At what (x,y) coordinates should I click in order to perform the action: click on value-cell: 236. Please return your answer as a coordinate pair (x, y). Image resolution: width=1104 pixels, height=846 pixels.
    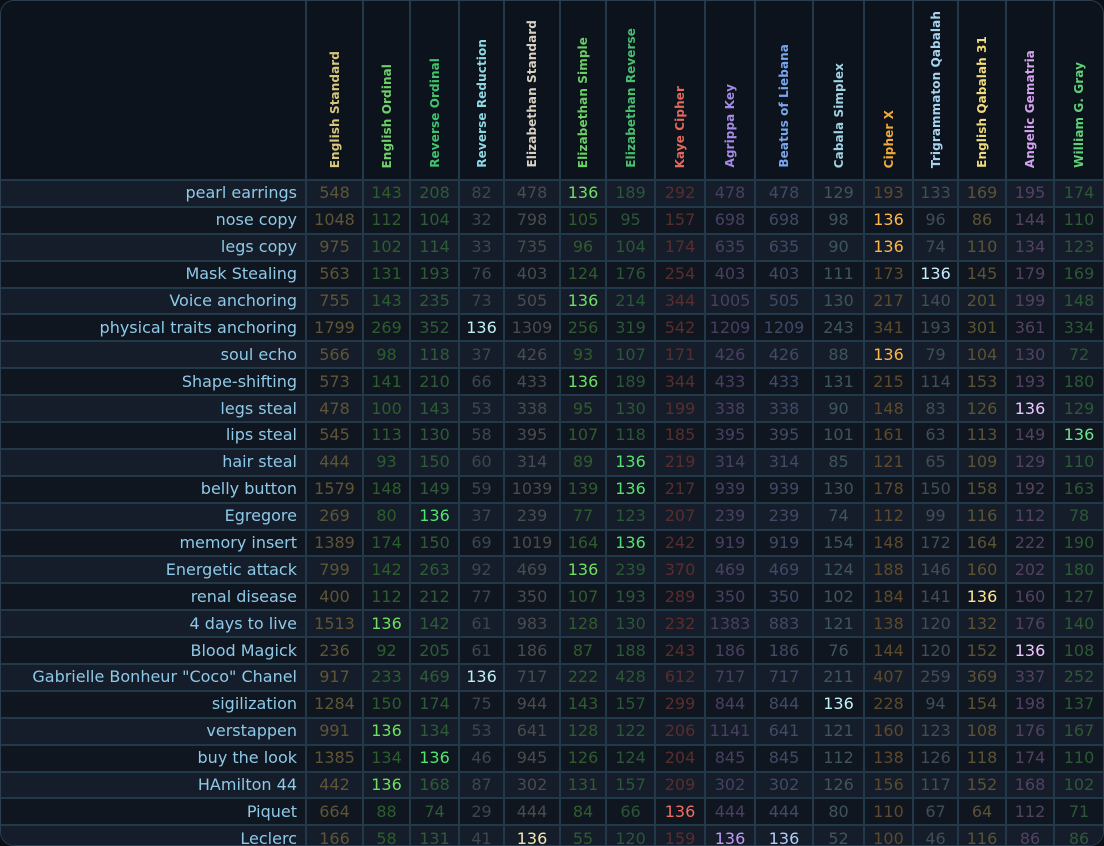
    Looking at the image, I should click on (335, 651).